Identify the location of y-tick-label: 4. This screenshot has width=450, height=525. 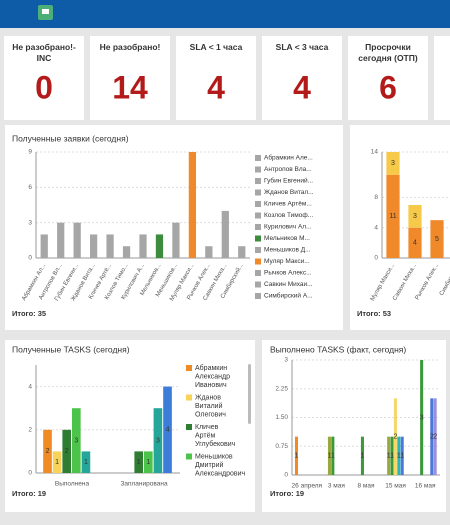
(30, 386).